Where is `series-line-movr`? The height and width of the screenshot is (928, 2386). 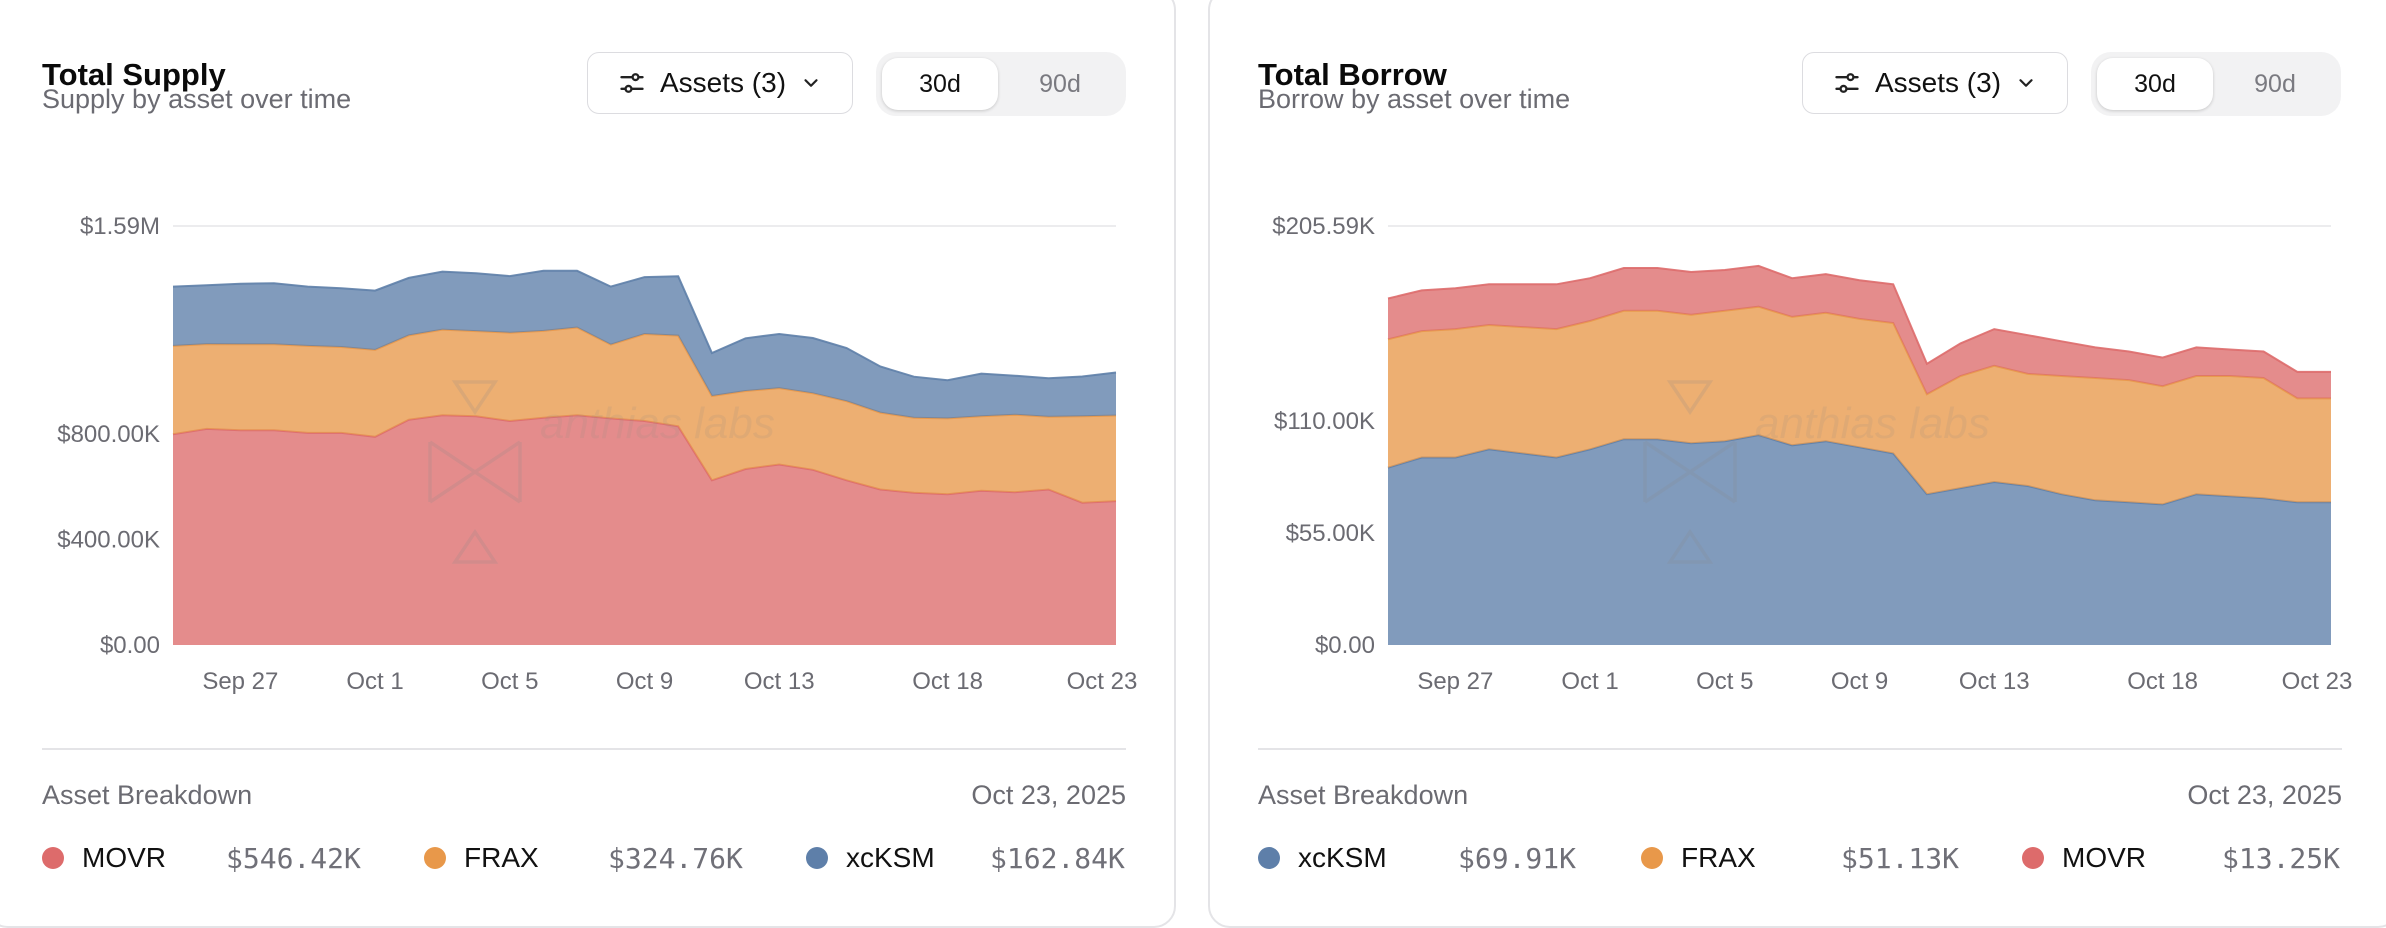 series-line-movr is located at coordinates (1859, 318).